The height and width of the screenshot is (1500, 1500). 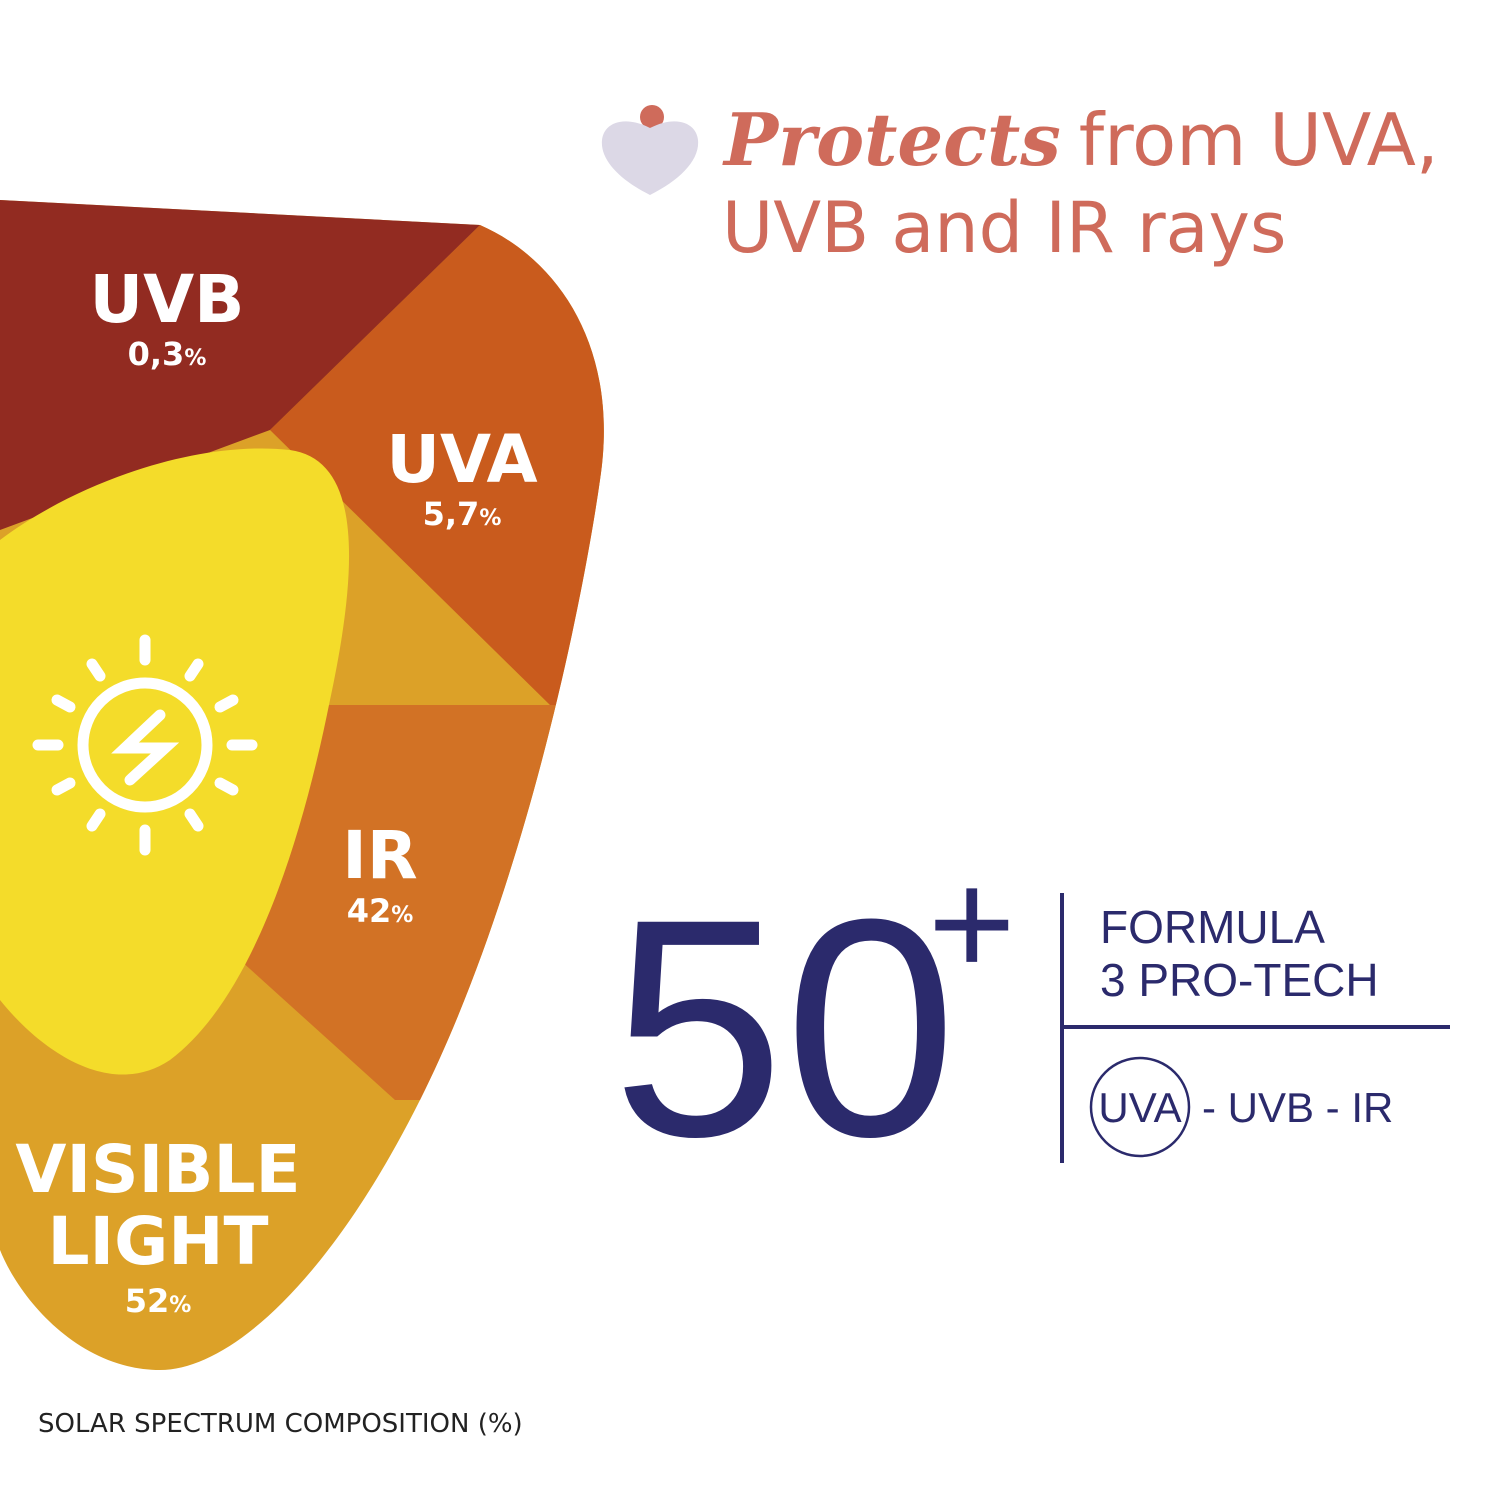 I want to click on segment-number: 5,7, so click(x=451, y=514).